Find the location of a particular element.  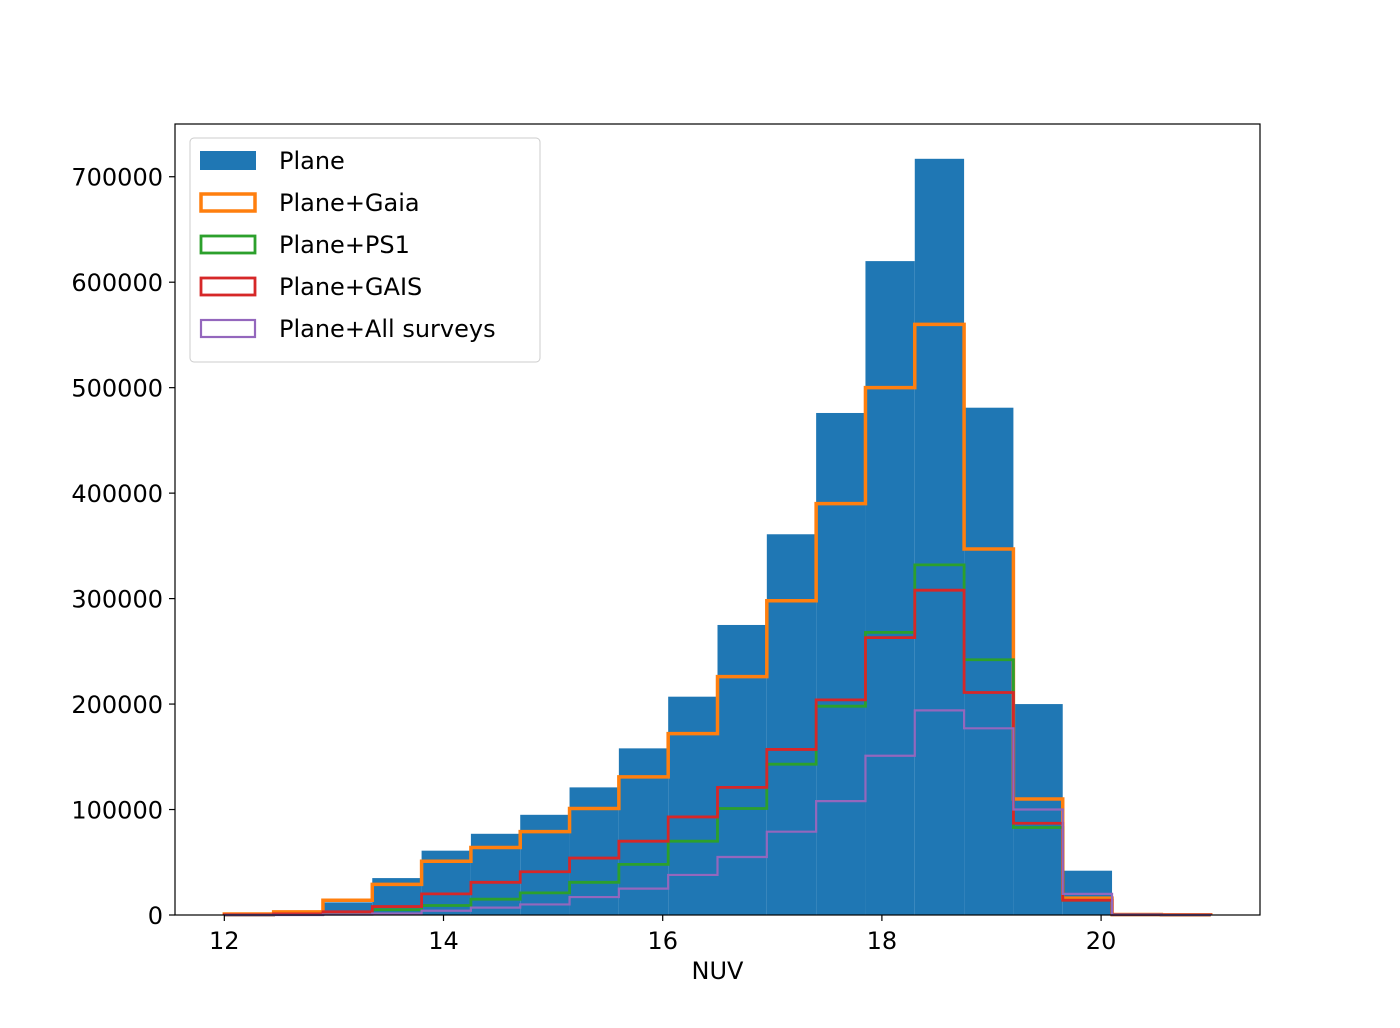

y-tick-label-200000: 200000 is located at coordinates (117, 705).